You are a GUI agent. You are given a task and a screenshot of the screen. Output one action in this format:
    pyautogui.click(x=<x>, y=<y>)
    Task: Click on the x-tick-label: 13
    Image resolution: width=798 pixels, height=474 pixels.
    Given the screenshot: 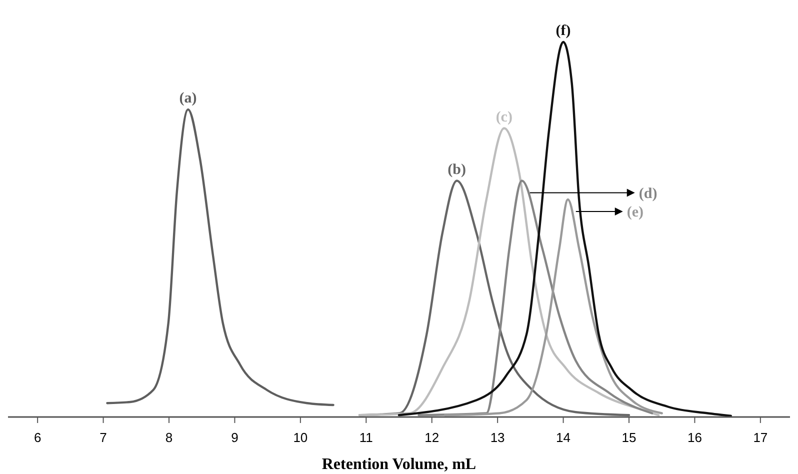 What is the action you would take?
    pyautogui.click(x=497, y=437)
    